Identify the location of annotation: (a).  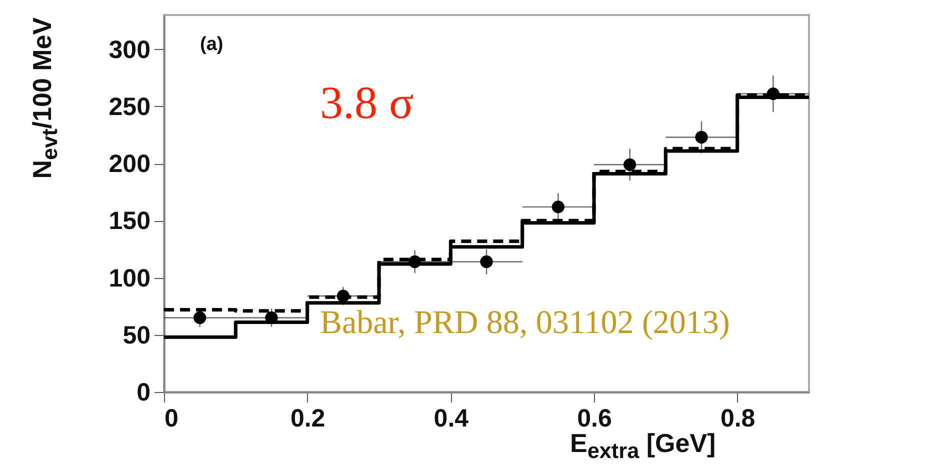
(212, 45).